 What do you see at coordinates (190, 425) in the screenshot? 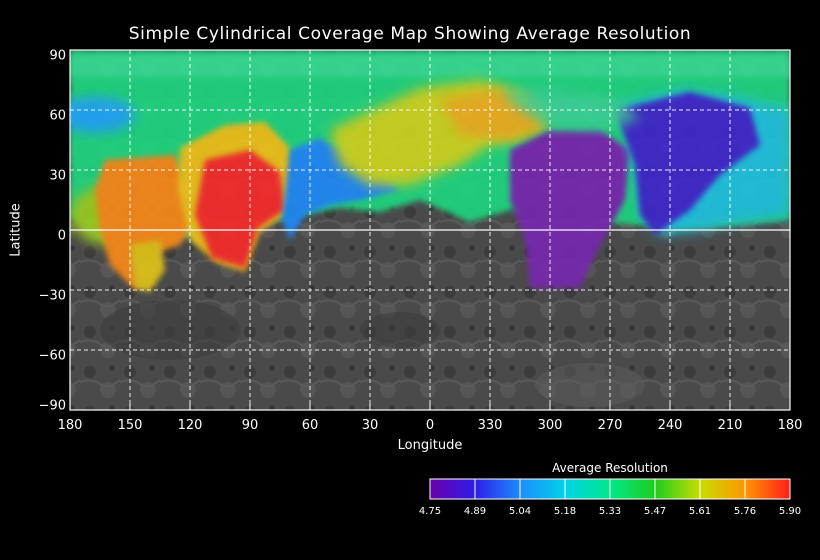
I see `x-tick-label: 120` at bounding box center [190, 425].